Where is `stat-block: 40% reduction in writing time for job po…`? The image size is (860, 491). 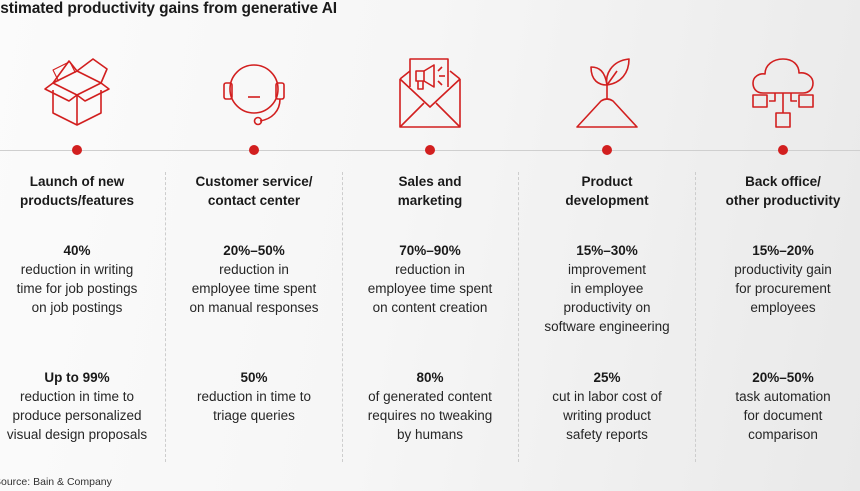
stat-block: 40% reduction in writing time for job po… is located at coordinates (85, 279).